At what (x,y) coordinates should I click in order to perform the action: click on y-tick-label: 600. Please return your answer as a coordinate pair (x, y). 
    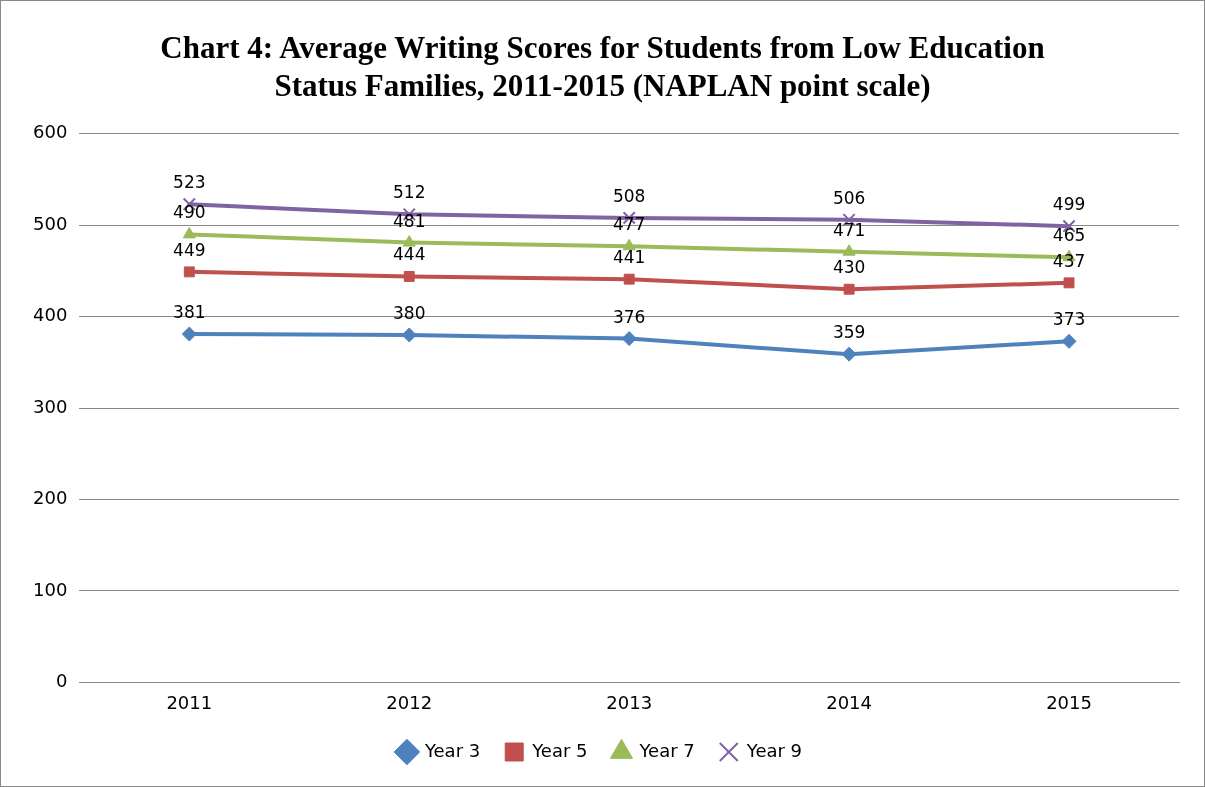
    Looking at the image, I should click on (50, 132).